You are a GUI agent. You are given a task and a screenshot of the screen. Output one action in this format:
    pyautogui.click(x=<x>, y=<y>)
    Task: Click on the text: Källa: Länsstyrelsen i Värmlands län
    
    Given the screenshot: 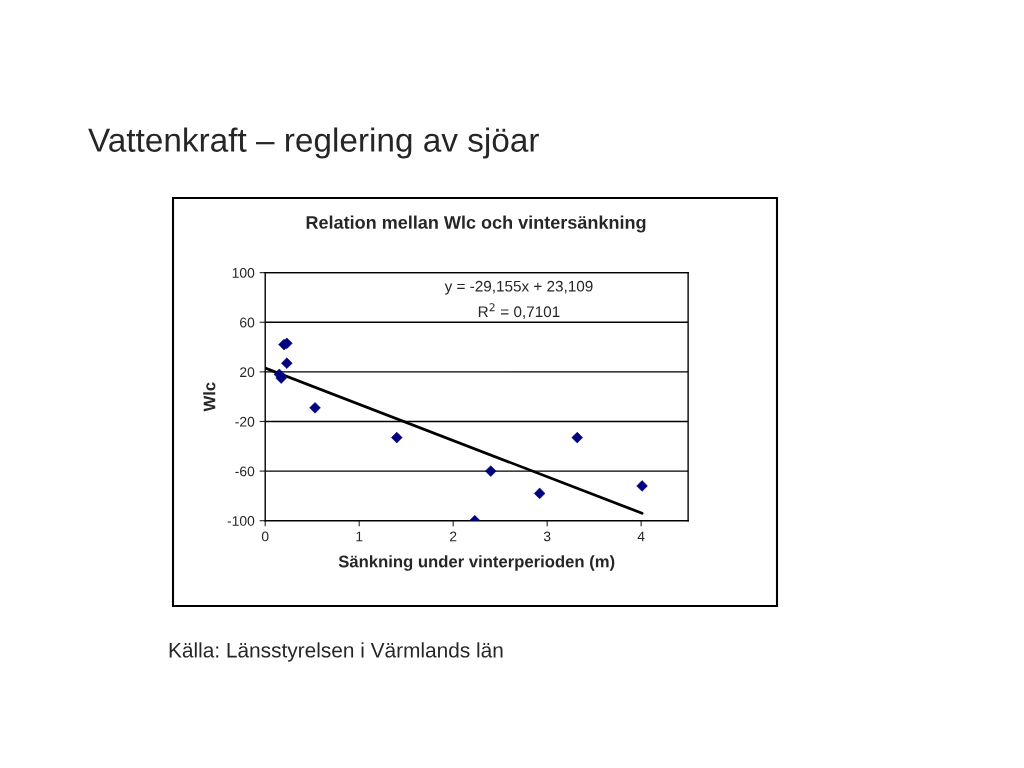 What is the action you would take?
    pyautogui.click(x=336, y=652)
    